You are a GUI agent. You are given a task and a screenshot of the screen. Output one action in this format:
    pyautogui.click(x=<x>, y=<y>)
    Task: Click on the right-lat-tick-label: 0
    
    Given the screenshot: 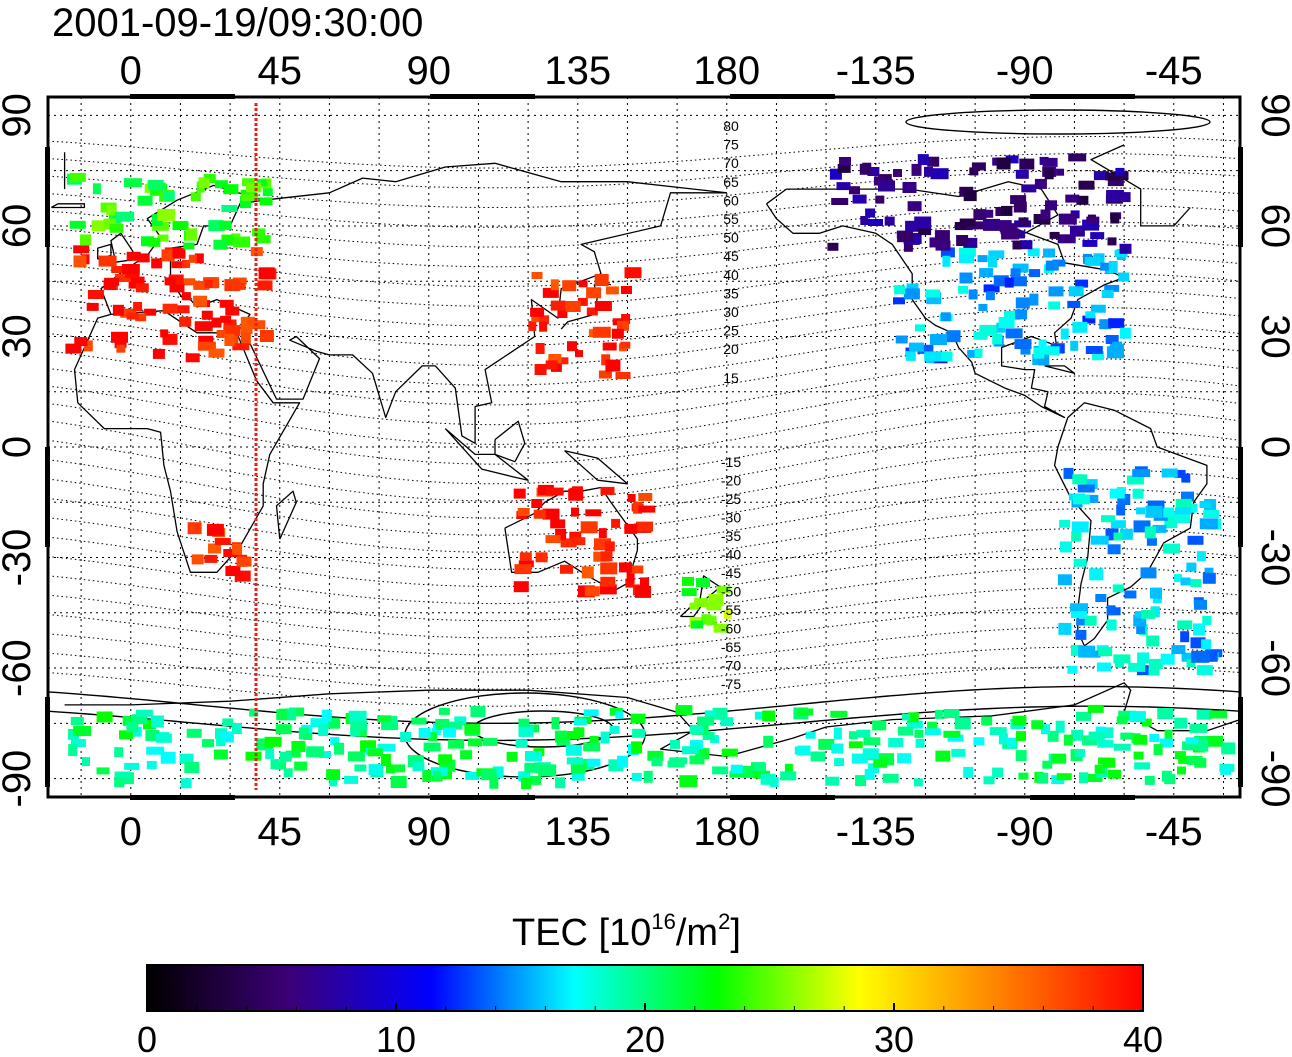 What is the action you would take?
    pyautogui.click(x=1272, y=447)
    